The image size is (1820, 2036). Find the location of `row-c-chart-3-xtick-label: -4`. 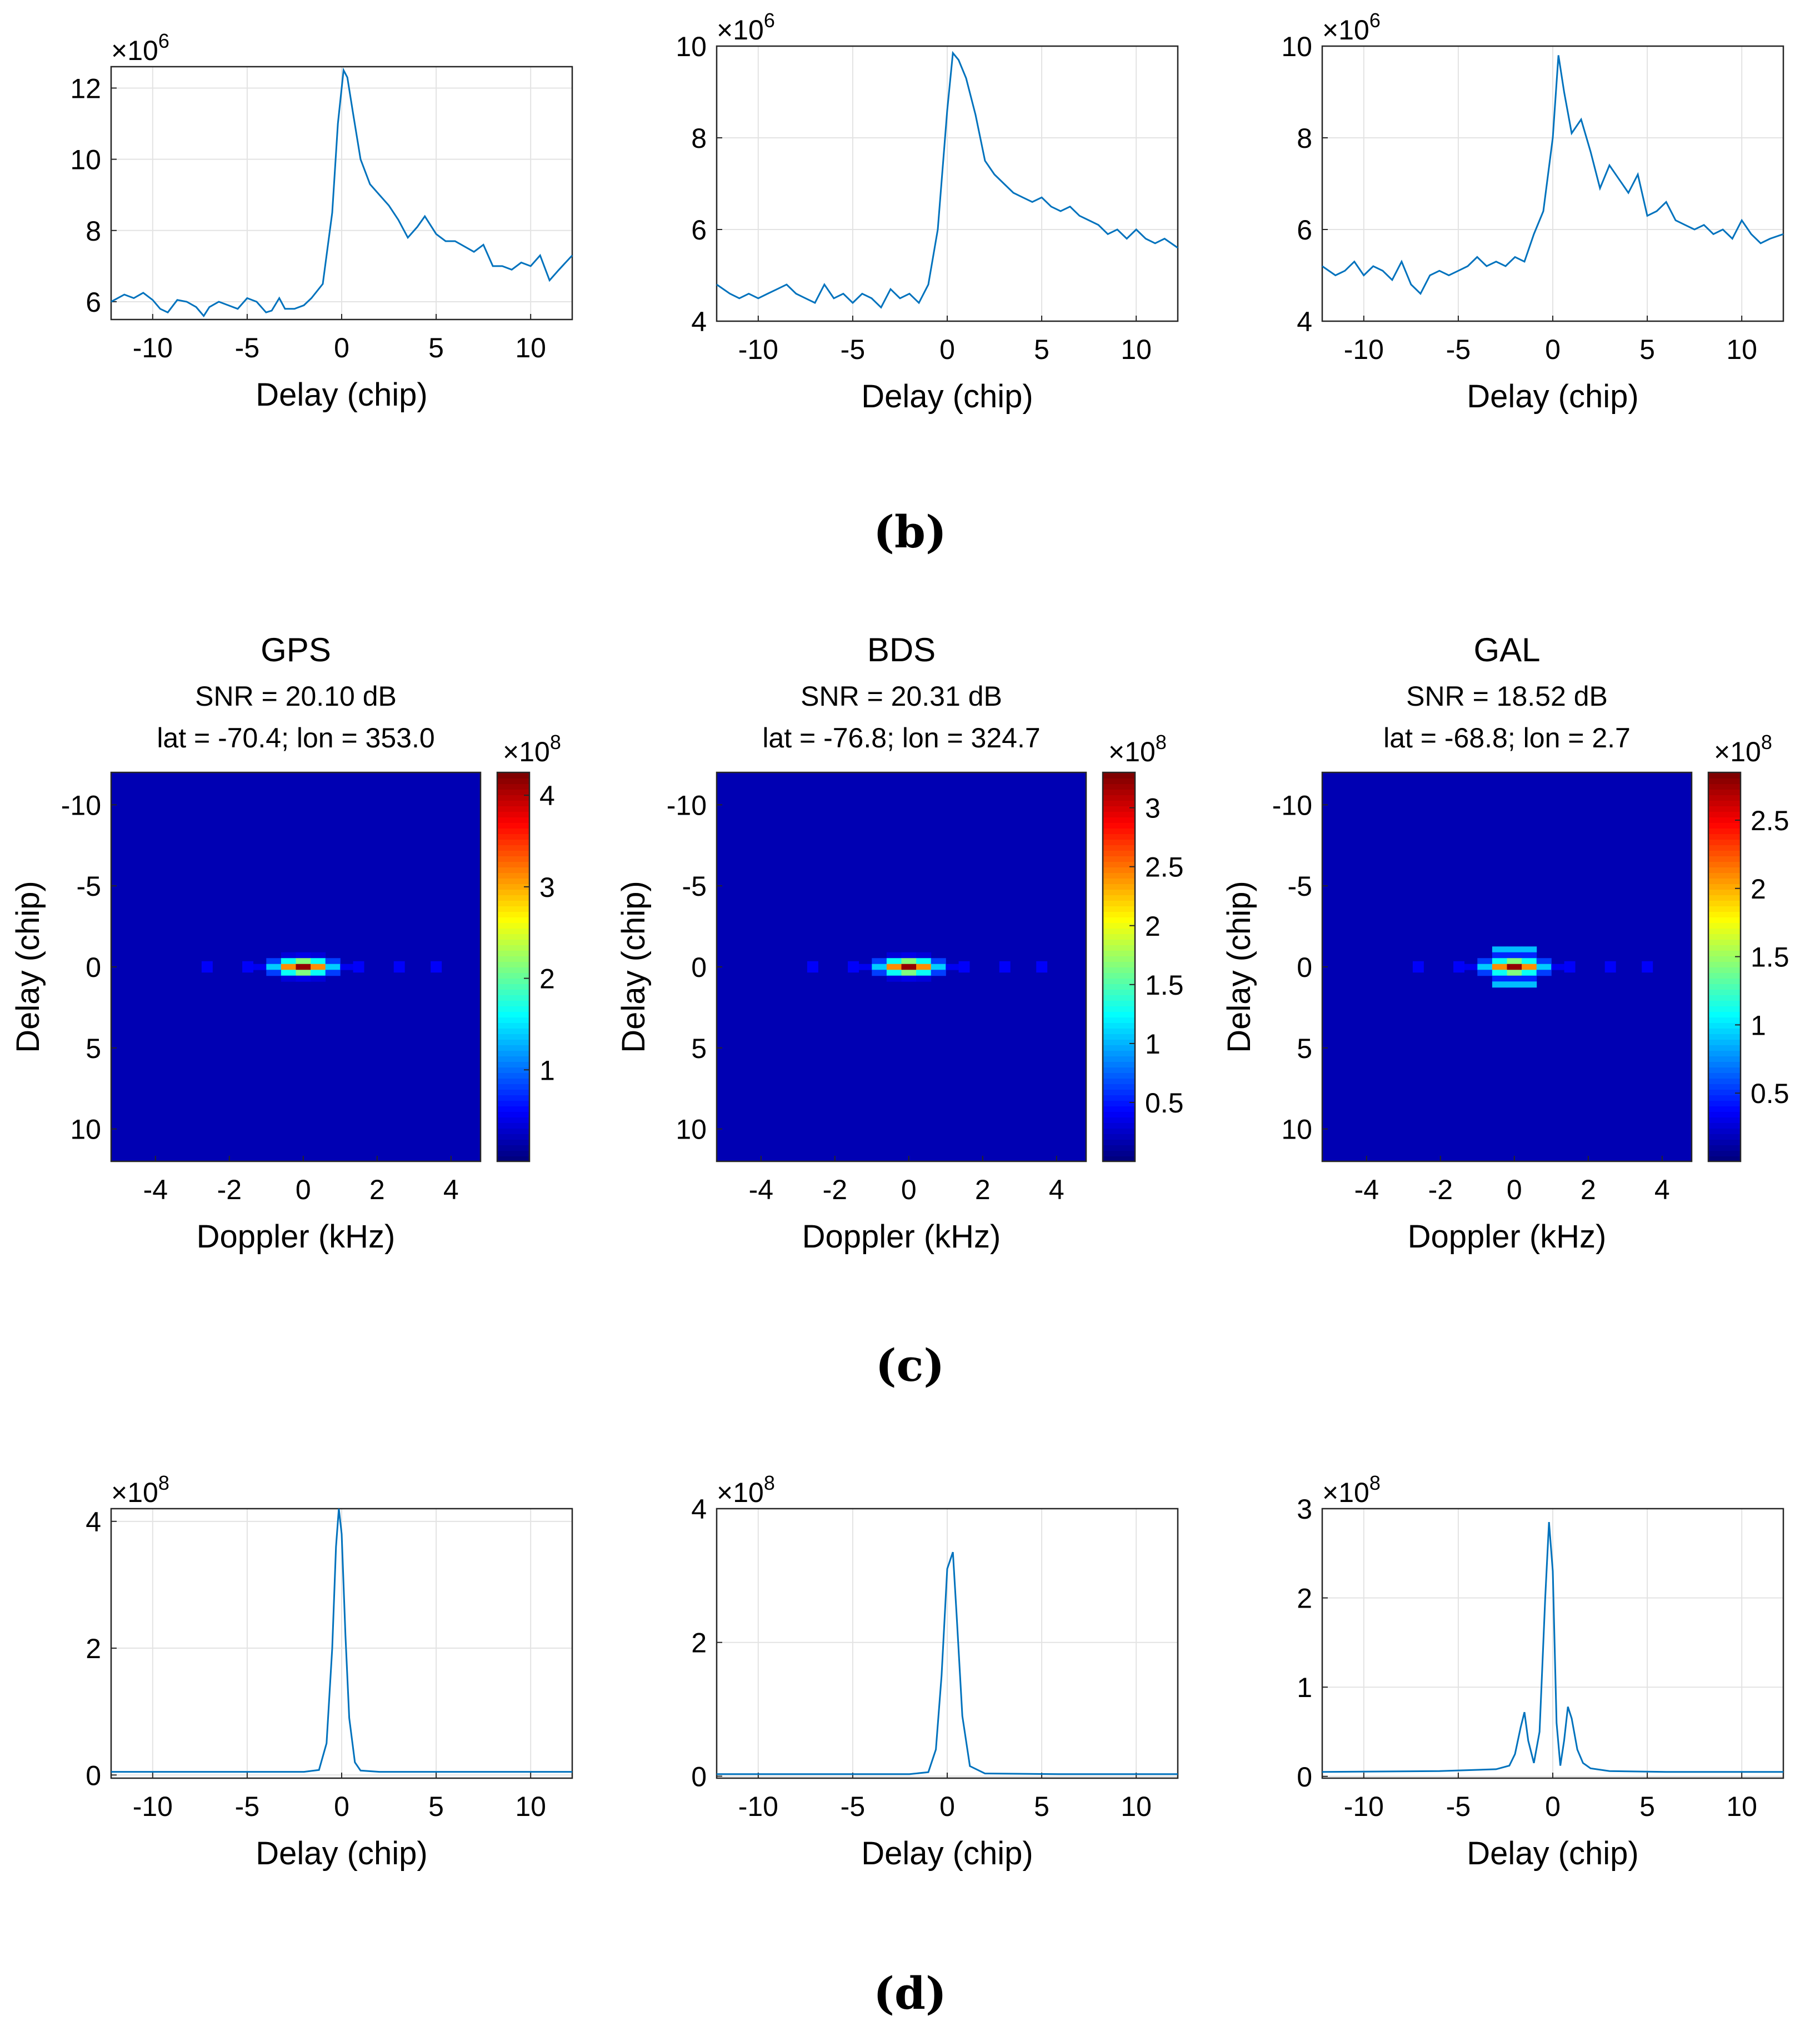

row-c-chart-3-xtick-label: -4 is located at coordinates (1367, 1190).